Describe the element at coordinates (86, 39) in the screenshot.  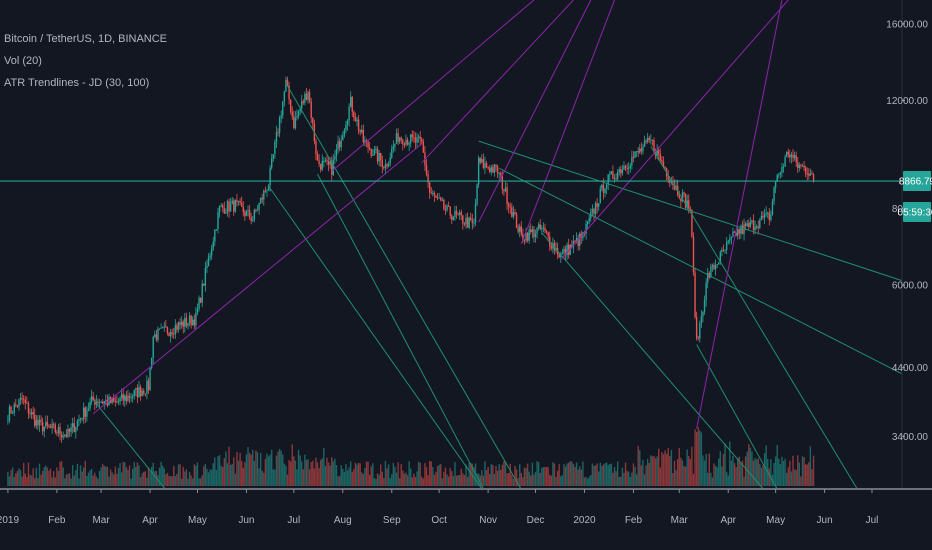
I see `legend-symbol: Bitcoin / TetherUS, 1D, BINANCE` at that location.